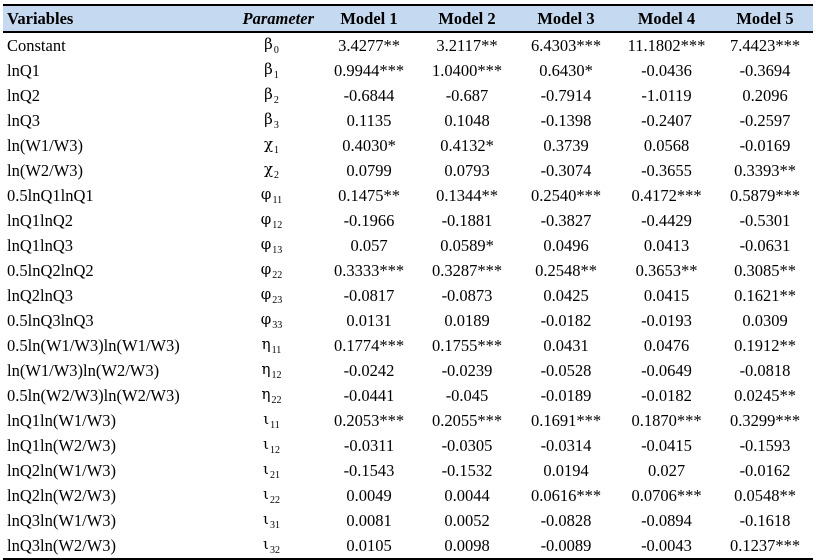 The width and height of the screenshot is (816, 560). Describe the element at coordinates (566, 195) in the screenshot. I see `model-3-value-cell: 0.2540***` at that location.